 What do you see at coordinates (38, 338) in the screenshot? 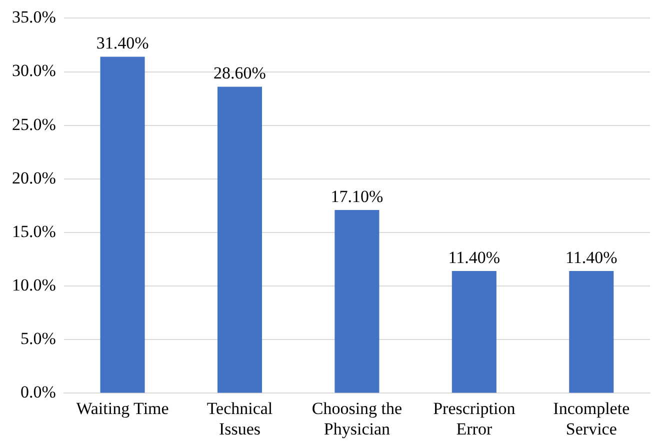
I see `y-tick-label: 5.0%` at bounding box center [38, 338].